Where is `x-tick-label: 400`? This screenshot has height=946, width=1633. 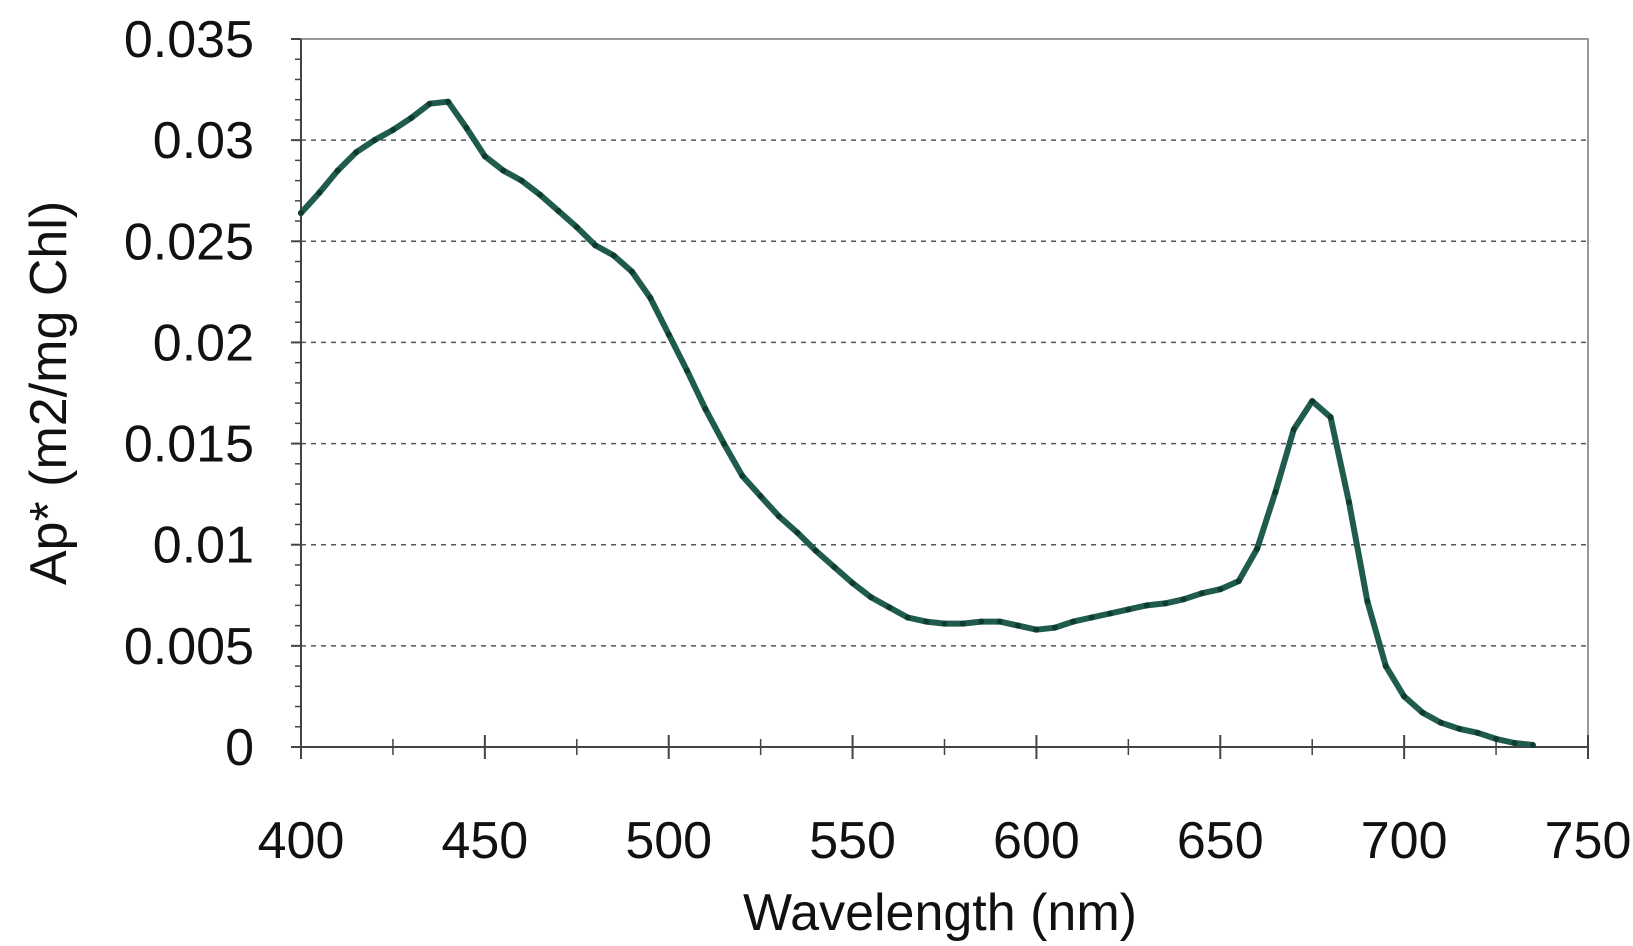 x-tick-label: 400 is located at coordinates (301, 841).